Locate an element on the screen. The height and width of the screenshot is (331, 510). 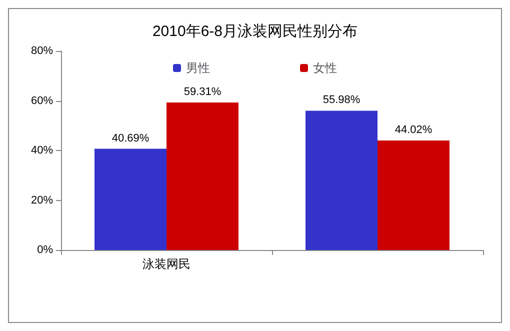
data-label: 59.31% is located at coordinates (203, 92).